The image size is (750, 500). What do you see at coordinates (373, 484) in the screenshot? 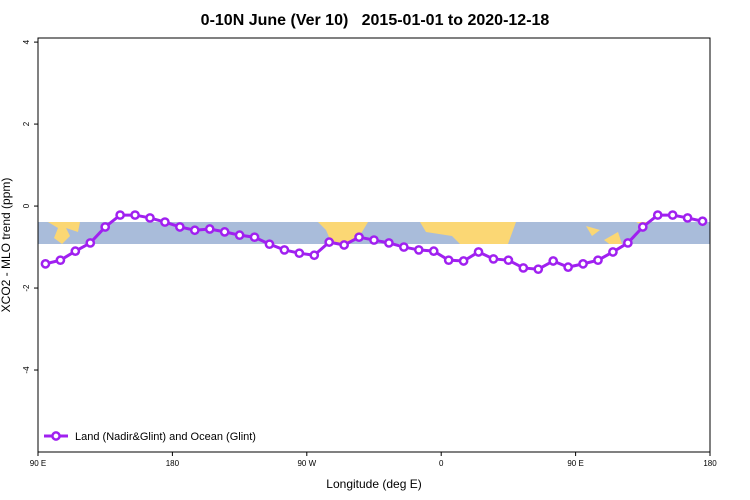
I see `x-axis-label: Longitude (deg E)` at bounding box center [373, 484].